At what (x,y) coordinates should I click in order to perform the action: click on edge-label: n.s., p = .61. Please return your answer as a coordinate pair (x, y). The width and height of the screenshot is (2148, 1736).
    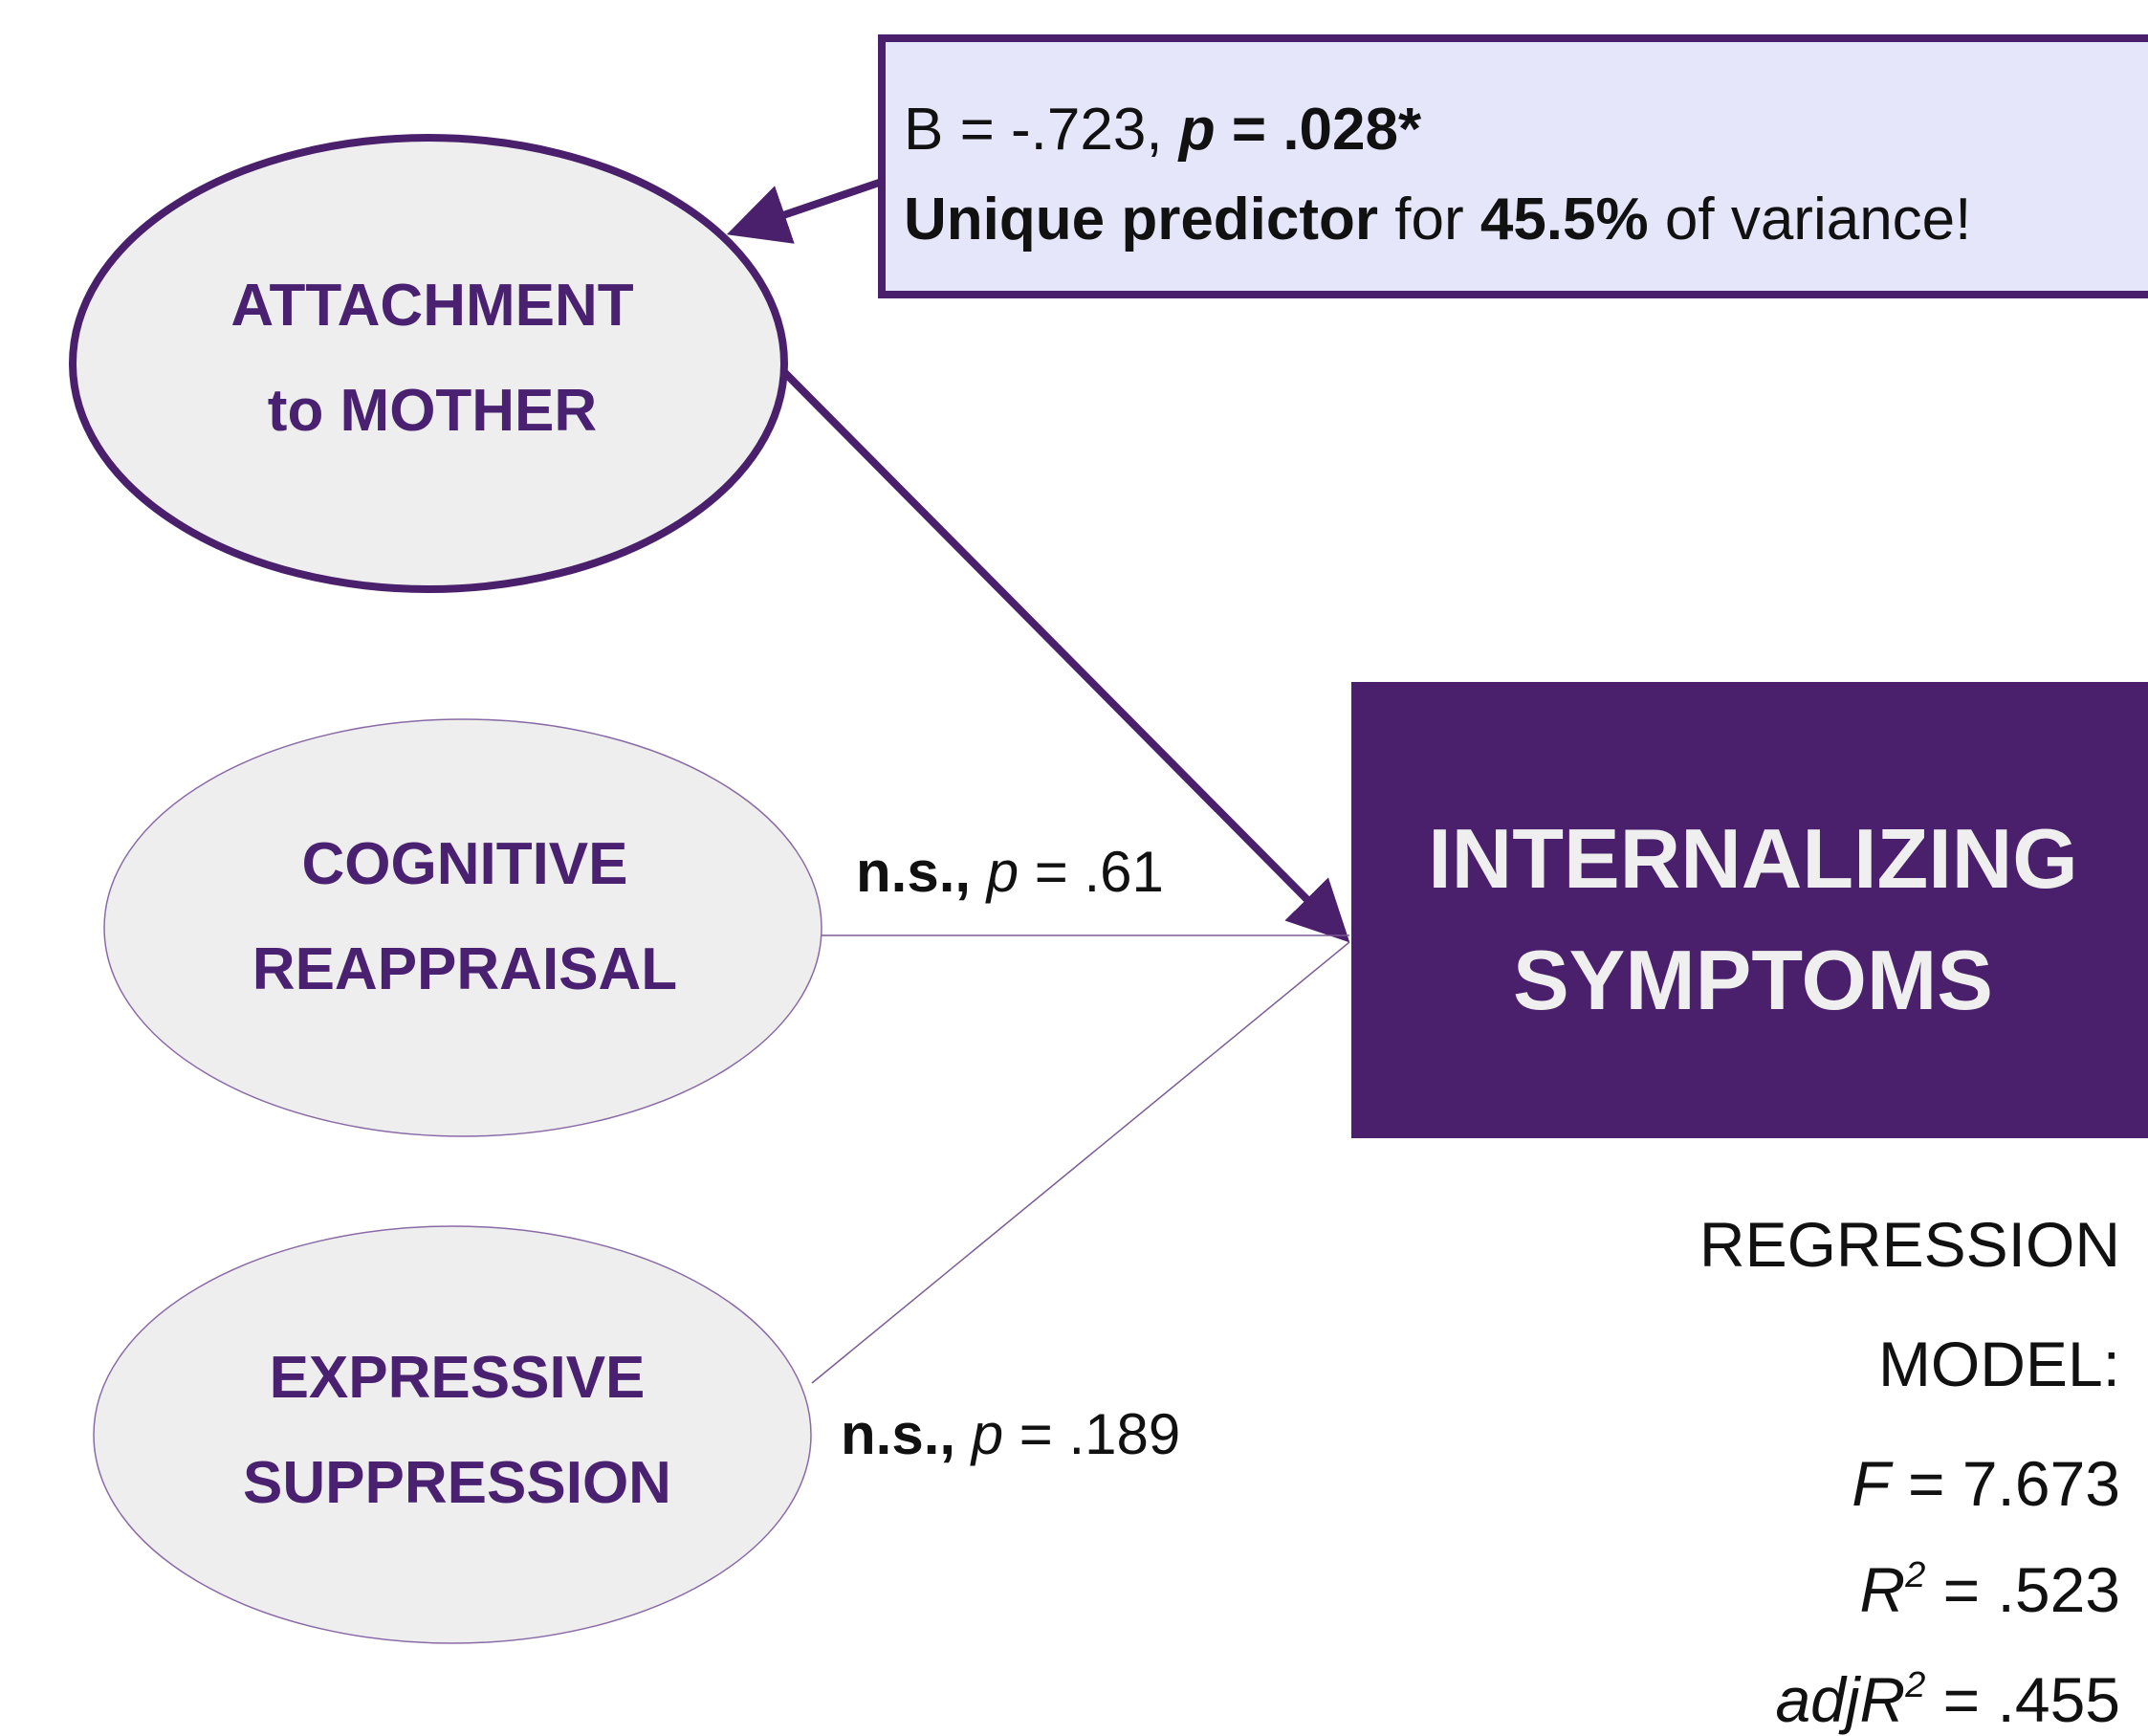
    Looking at the image, I should click on (1010, 872).